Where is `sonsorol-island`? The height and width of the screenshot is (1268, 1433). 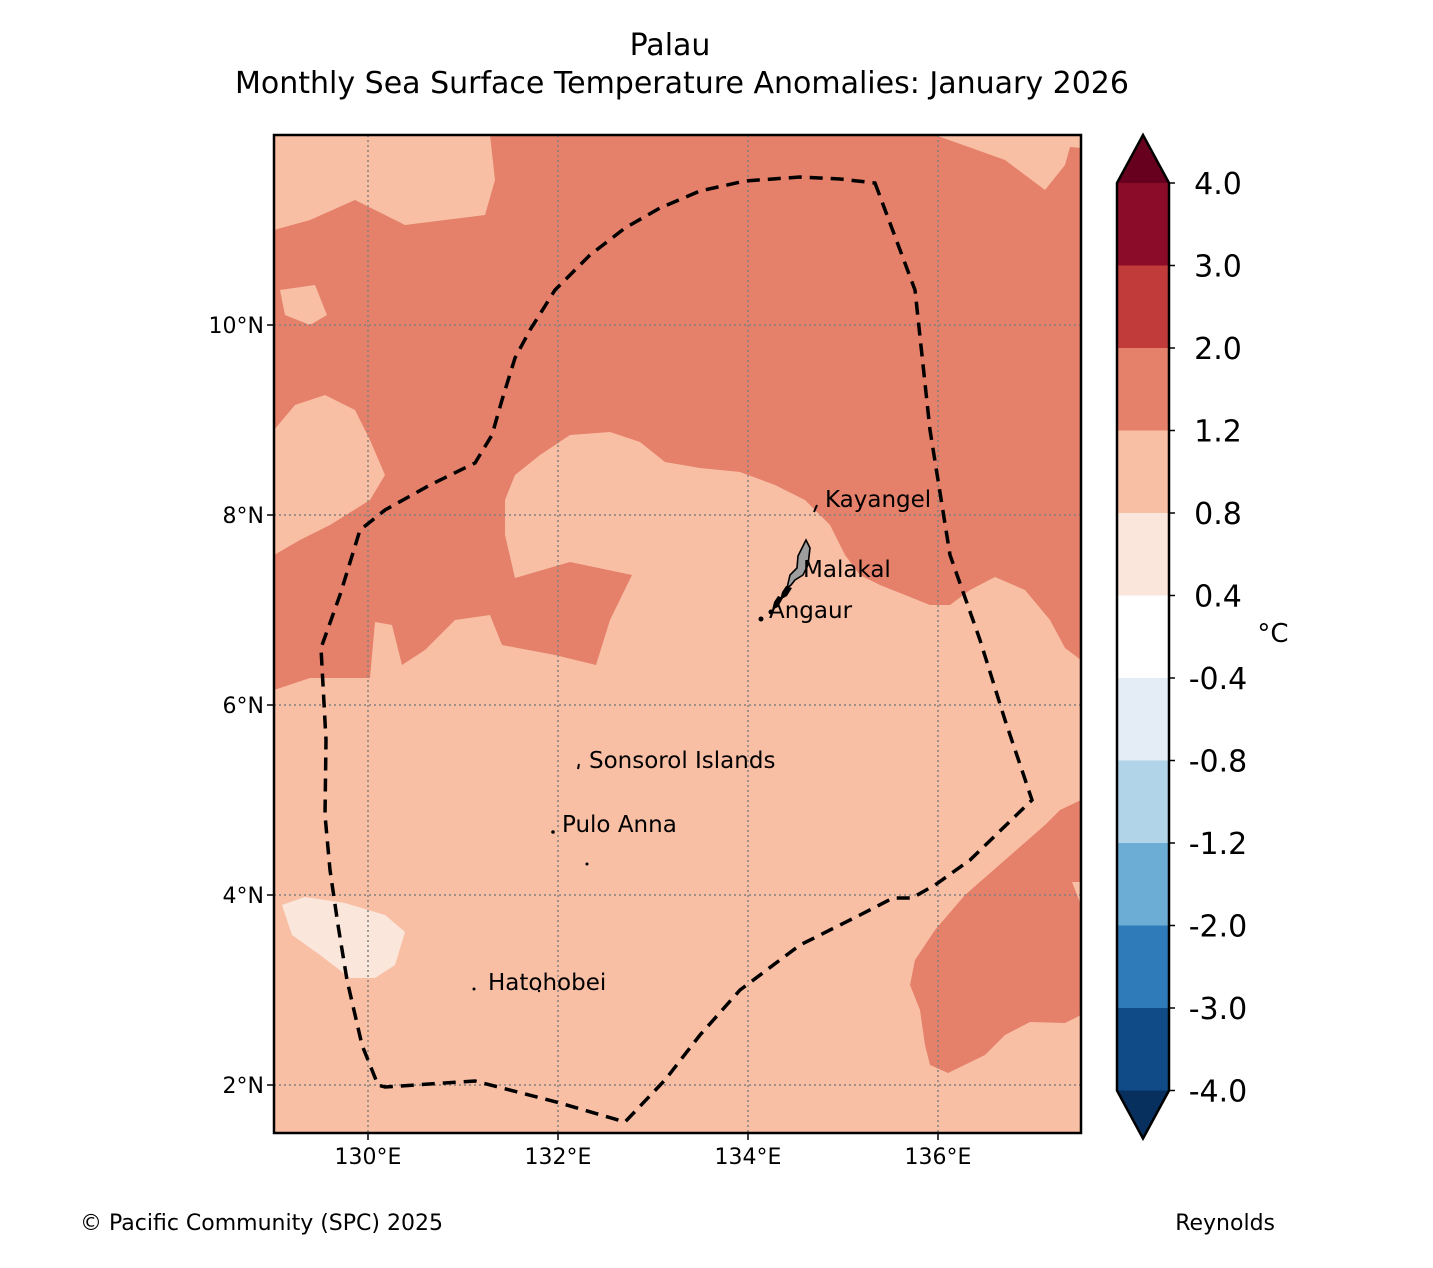
sonsorol-island is located at coordinates (578, 766).